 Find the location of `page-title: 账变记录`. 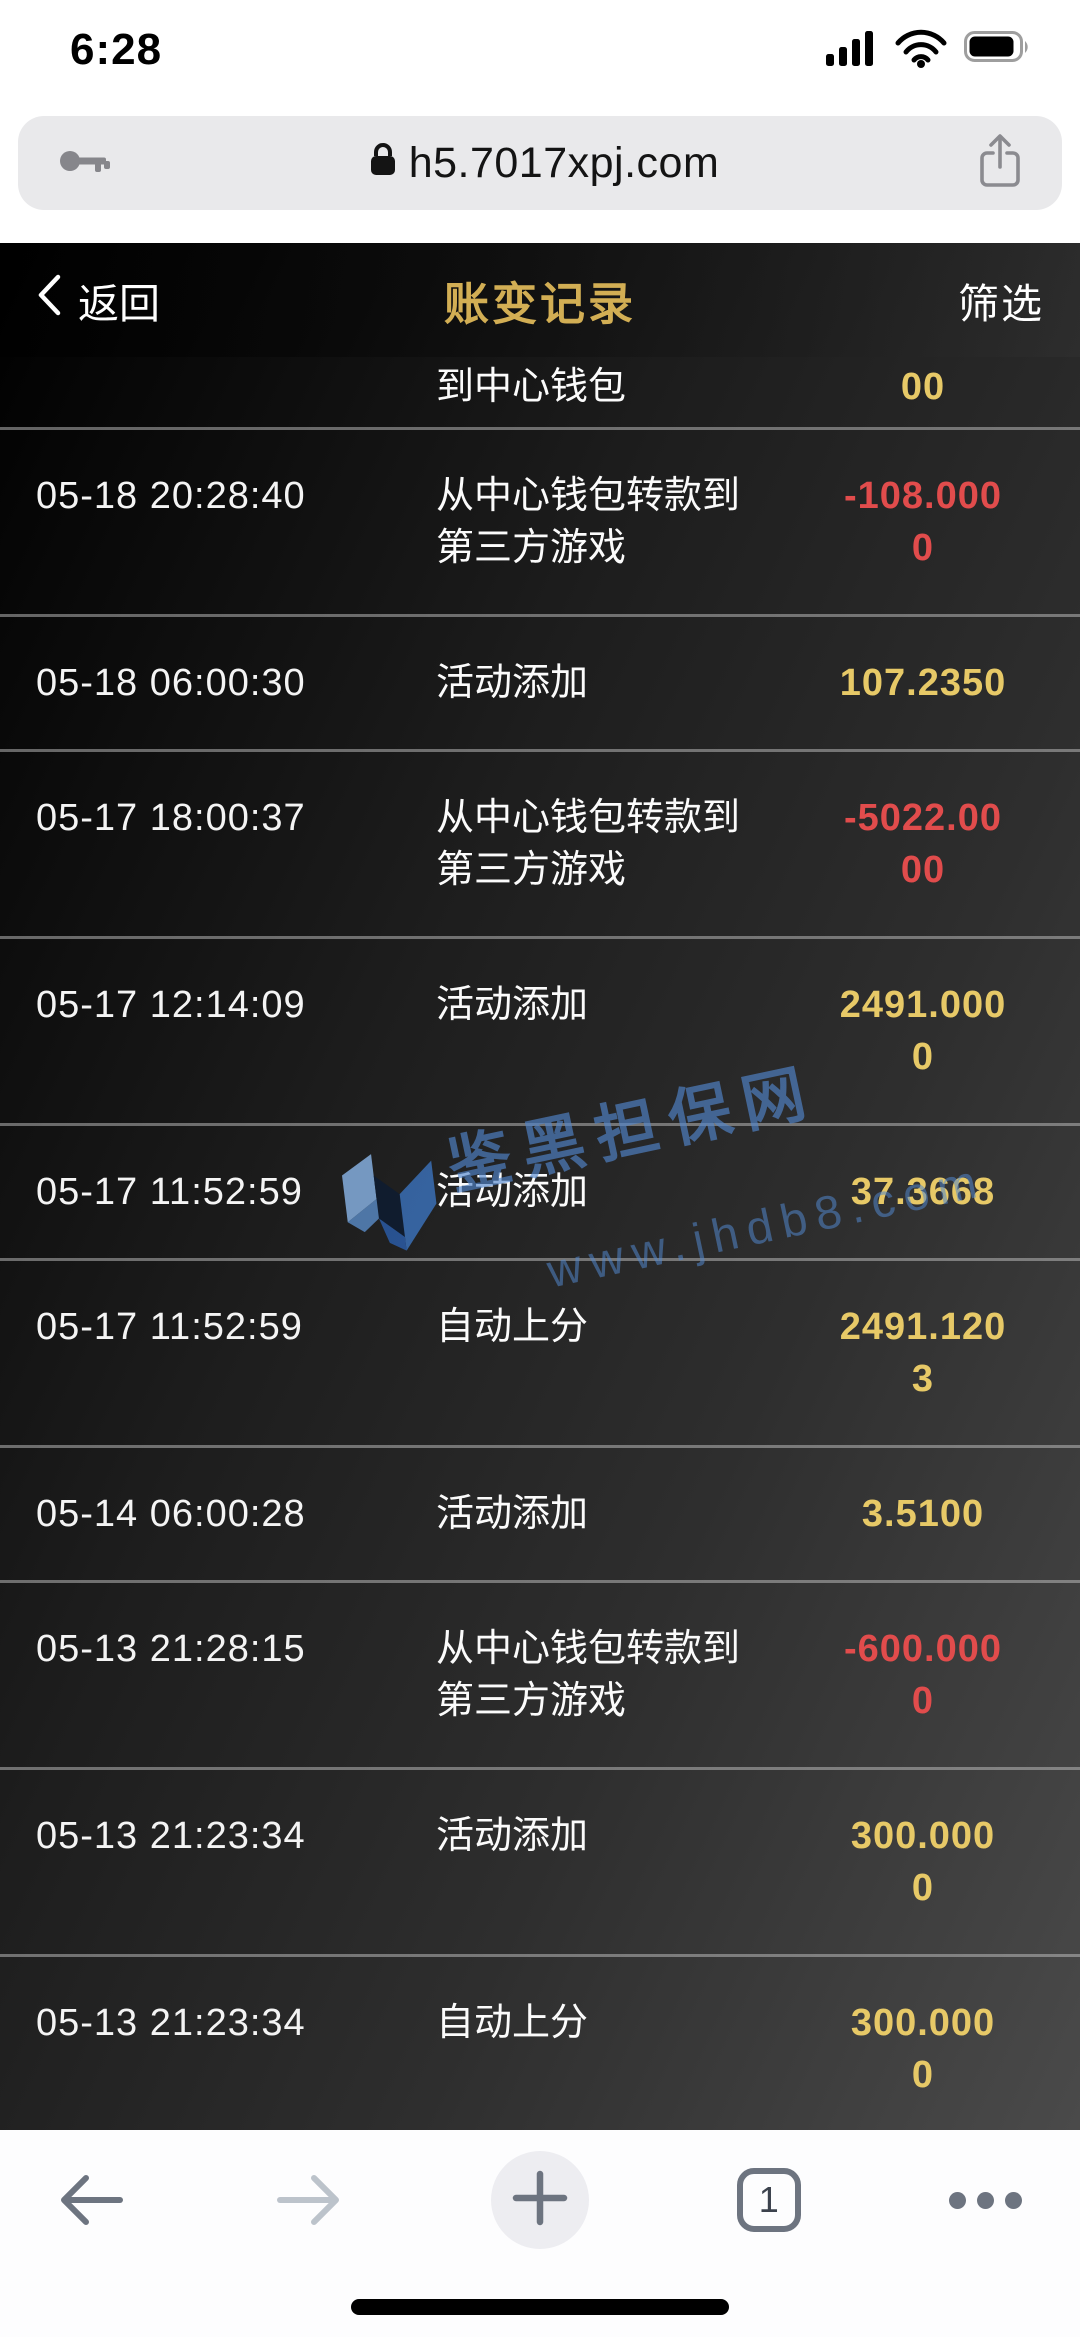

page-title: 账变记录 is located at coordinates (540, 304).